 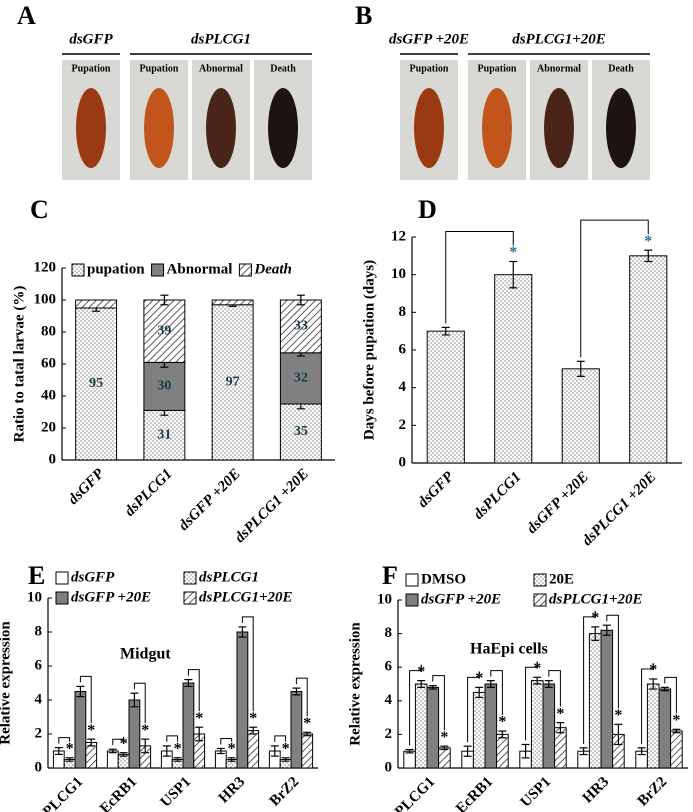 I want to click on value-label: 30, so click(x=164, y=386).